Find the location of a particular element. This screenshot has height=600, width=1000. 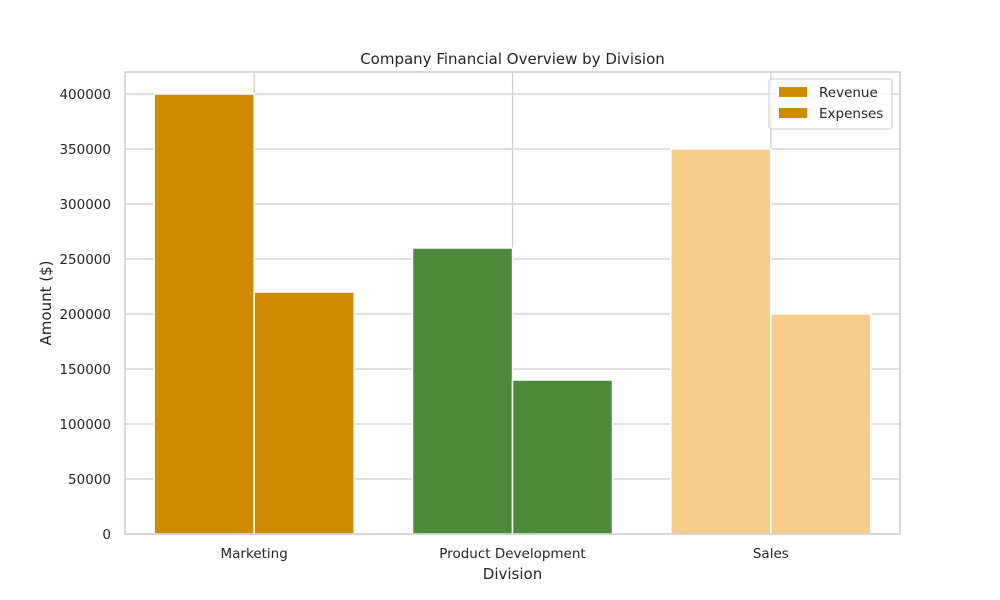

x-tick-label: Sales is located at coordinates (771, 554).